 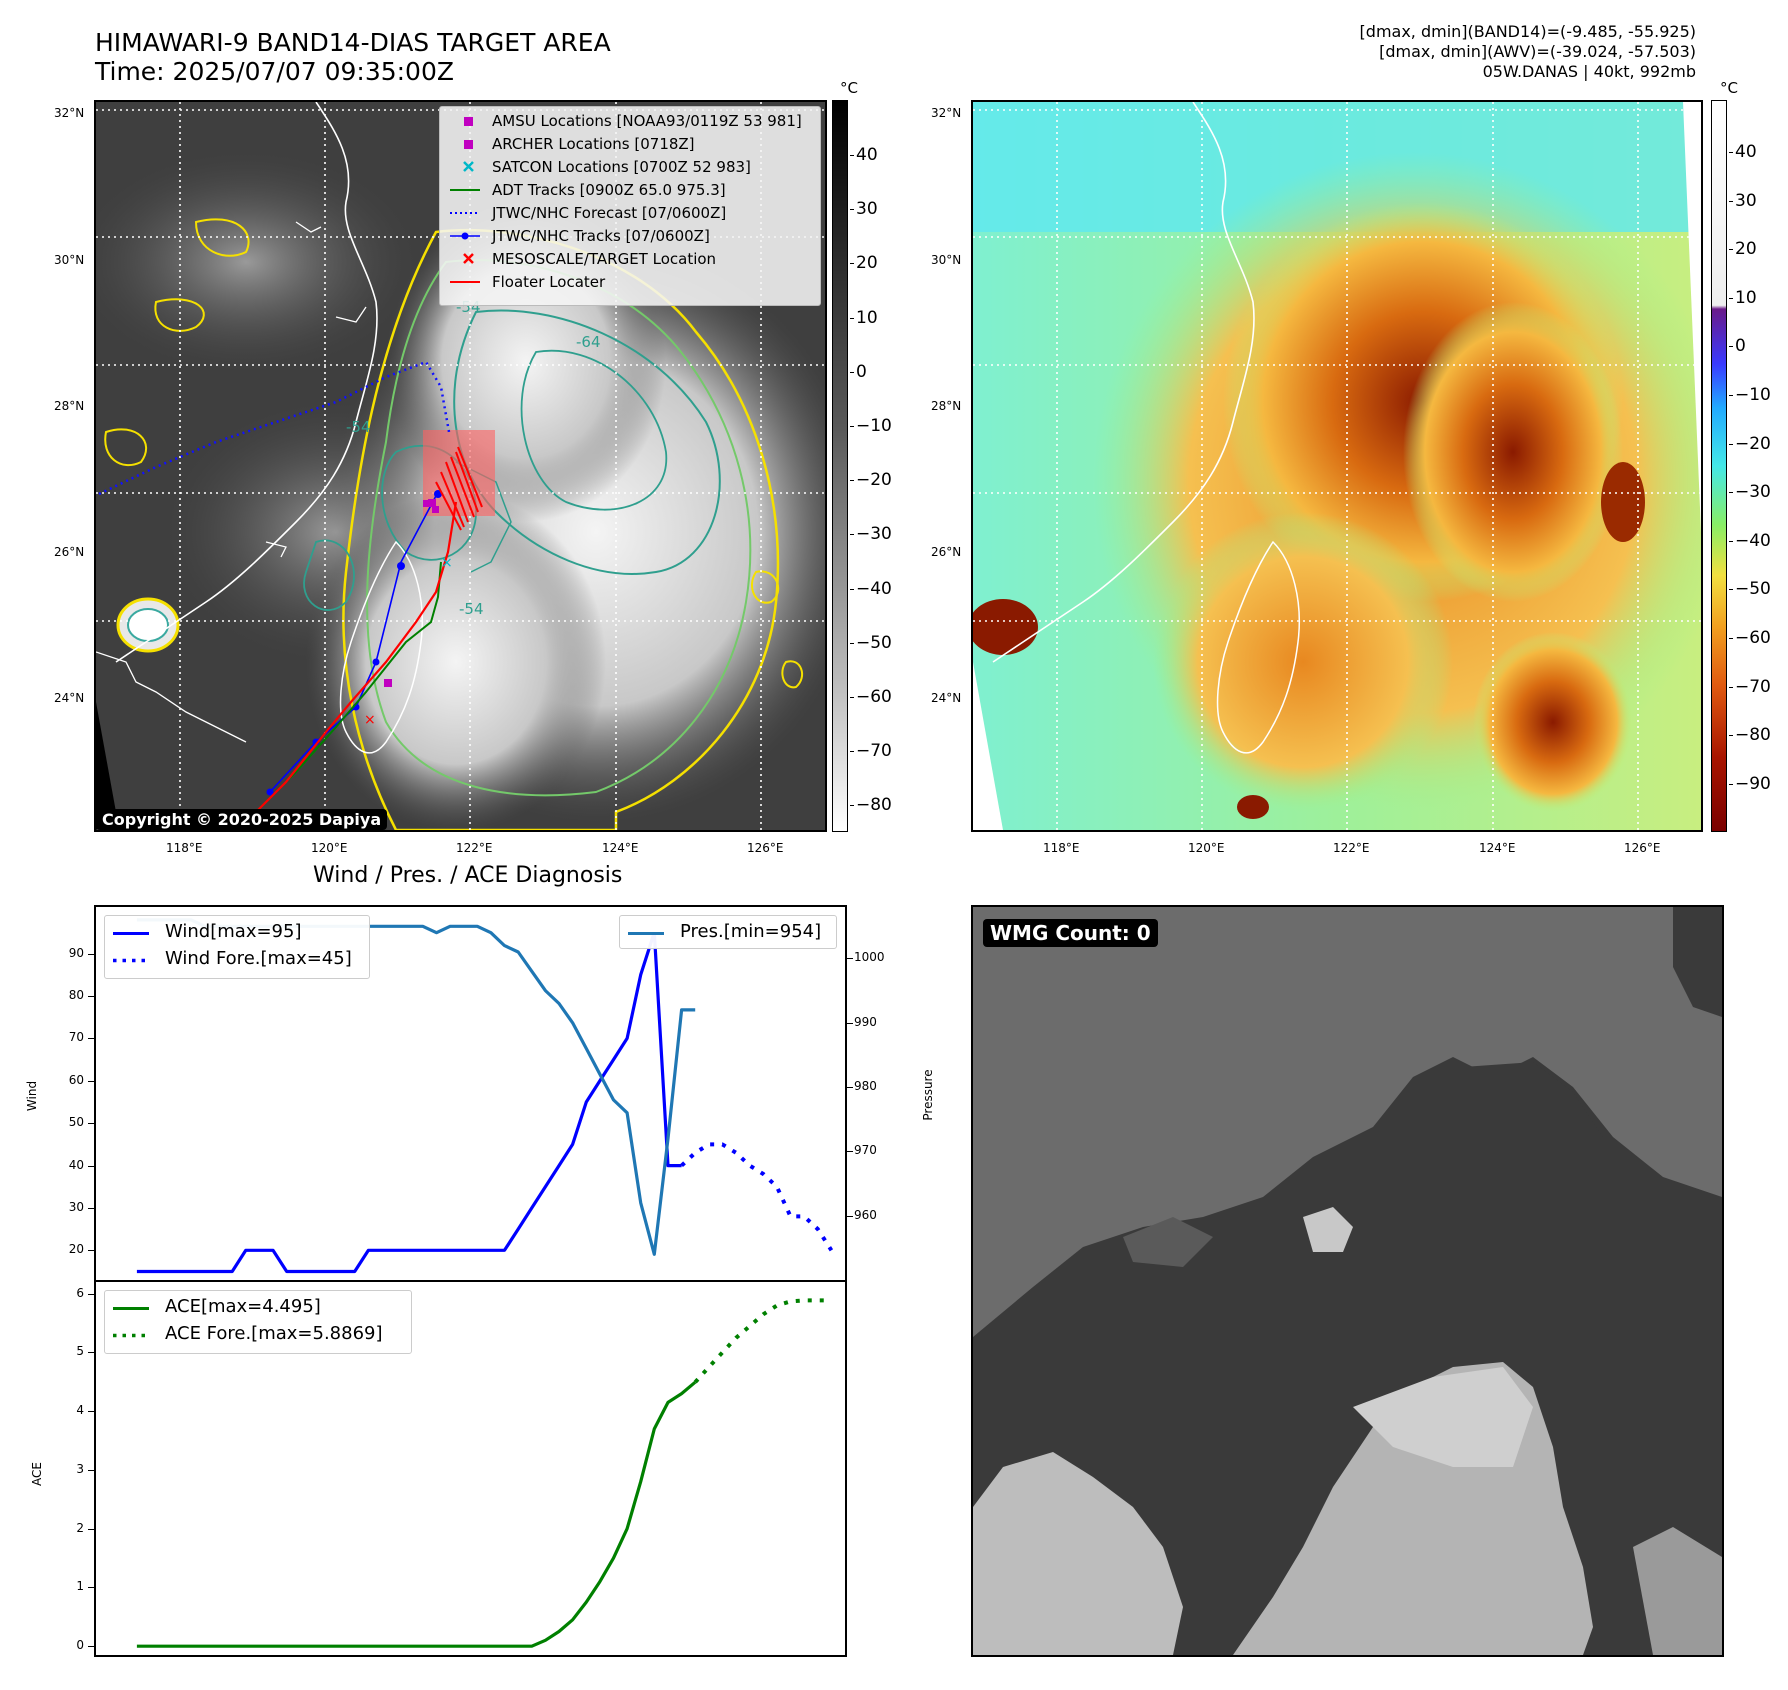 I want to click on legend-pressure: Pres.[min=954], so click(x=725, y=931).